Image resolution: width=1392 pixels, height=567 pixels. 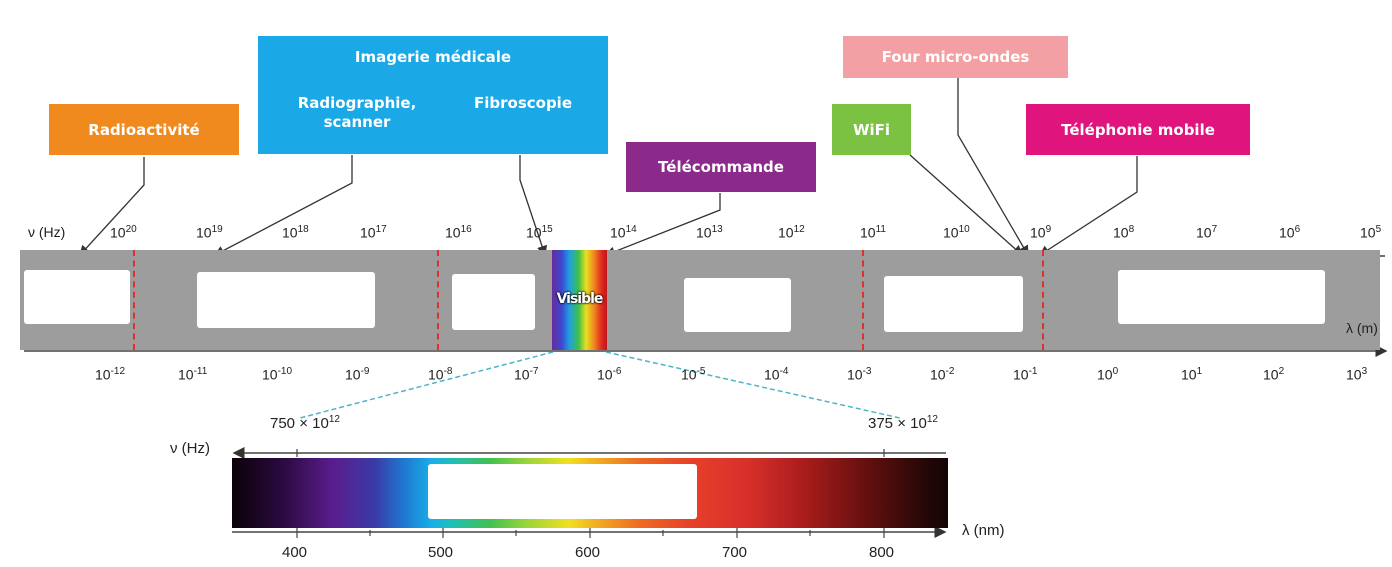 I want to click on wavelength-tick-label: 10⁻⁸, so click(x=440, y=374).